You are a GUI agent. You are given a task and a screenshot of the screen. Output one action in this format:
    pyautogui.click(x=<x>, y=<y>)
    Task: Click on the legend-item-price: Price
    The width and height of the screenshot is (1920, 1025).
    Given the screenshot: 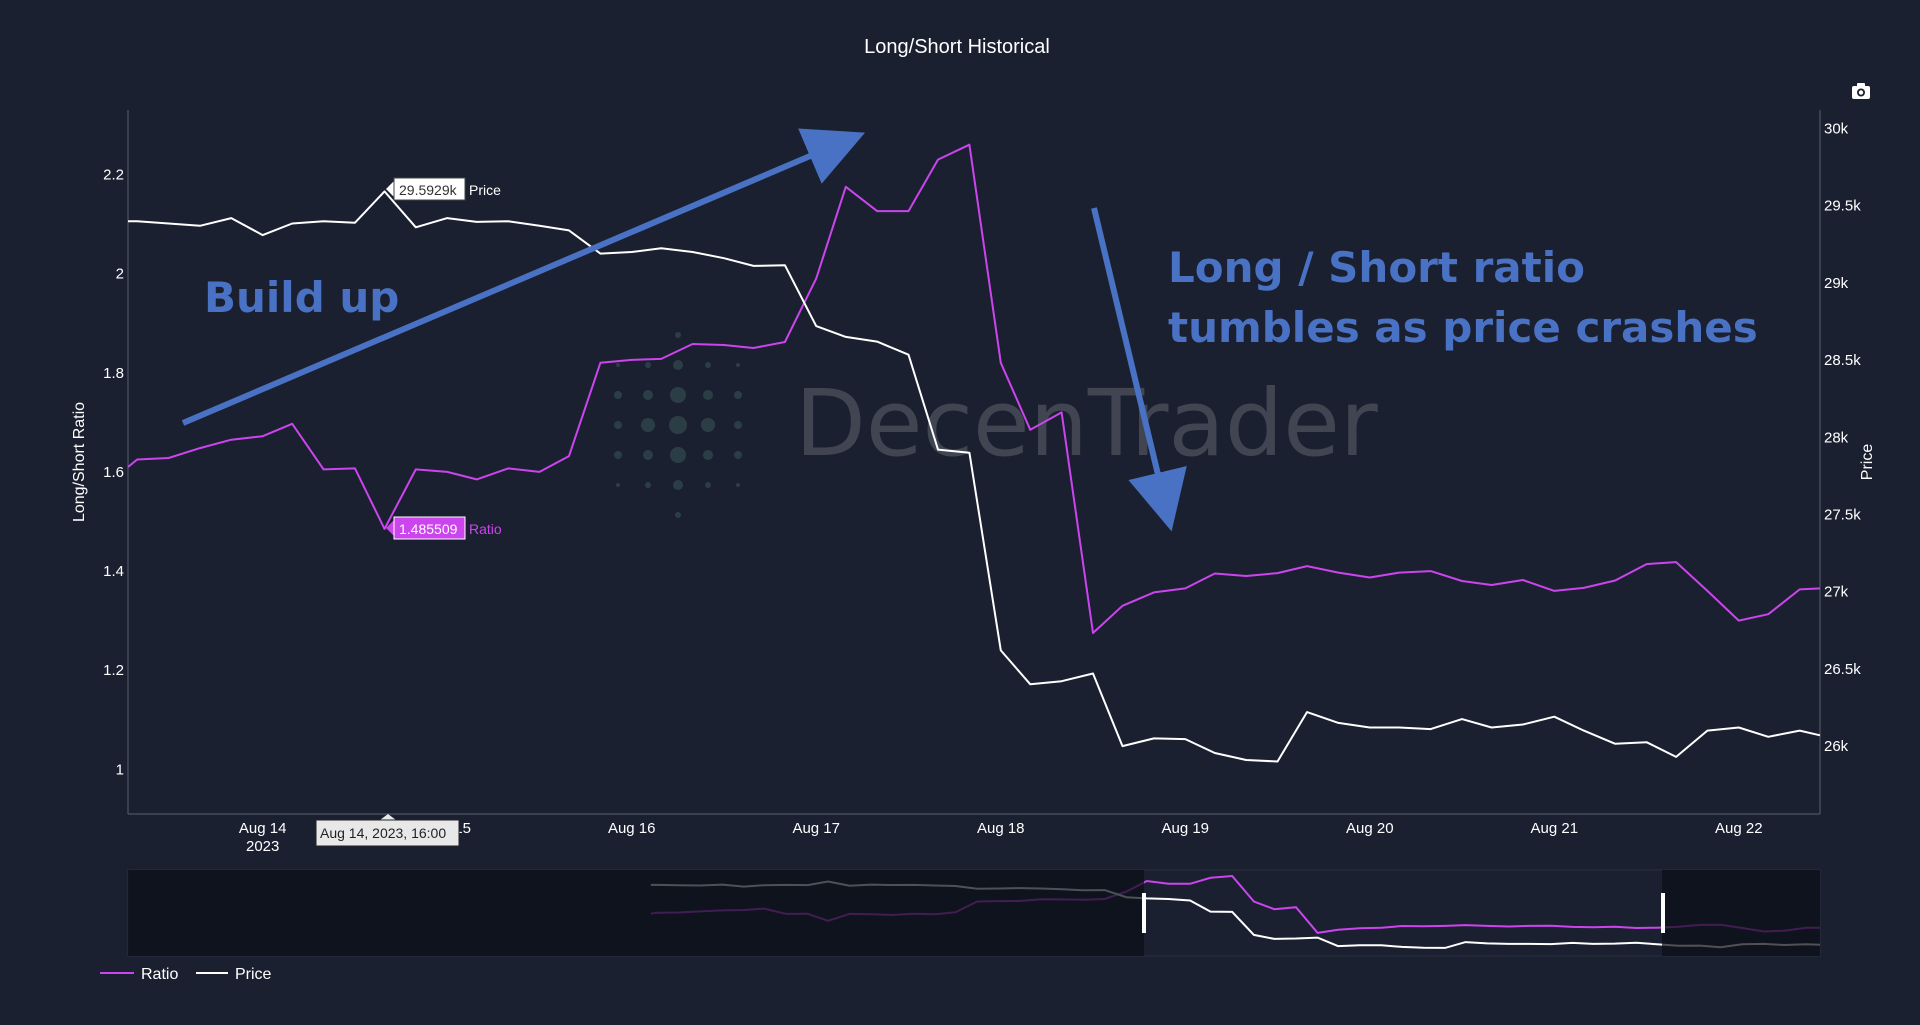 What is the action you would take?
    pyautogui.click(x=234, y=974)
    